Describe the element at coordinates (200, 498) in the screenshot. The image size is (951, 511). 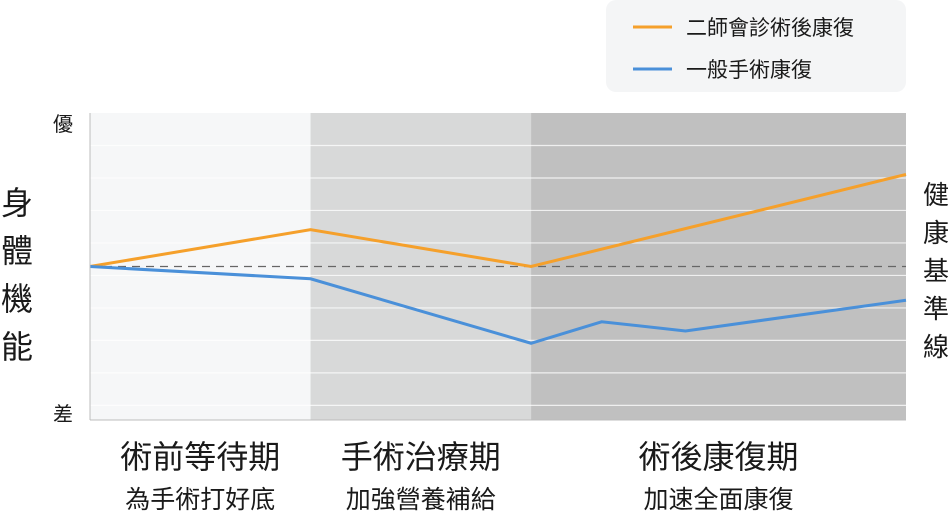
I see `phase-subtitle-1: 為手術打好底` at that location.